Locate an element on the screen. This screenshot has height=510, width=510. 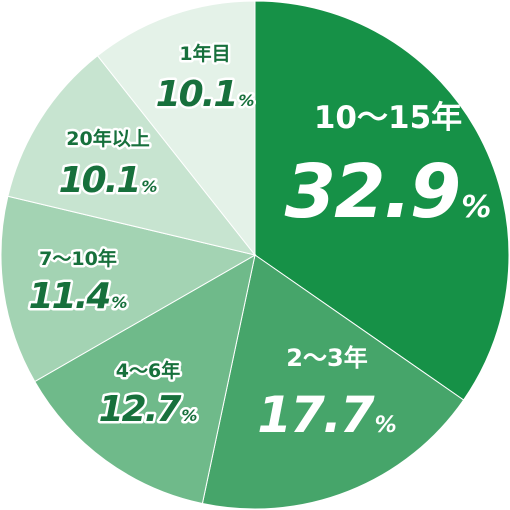
slice-value-label: 32.9% is located at coordinates (388, 192).